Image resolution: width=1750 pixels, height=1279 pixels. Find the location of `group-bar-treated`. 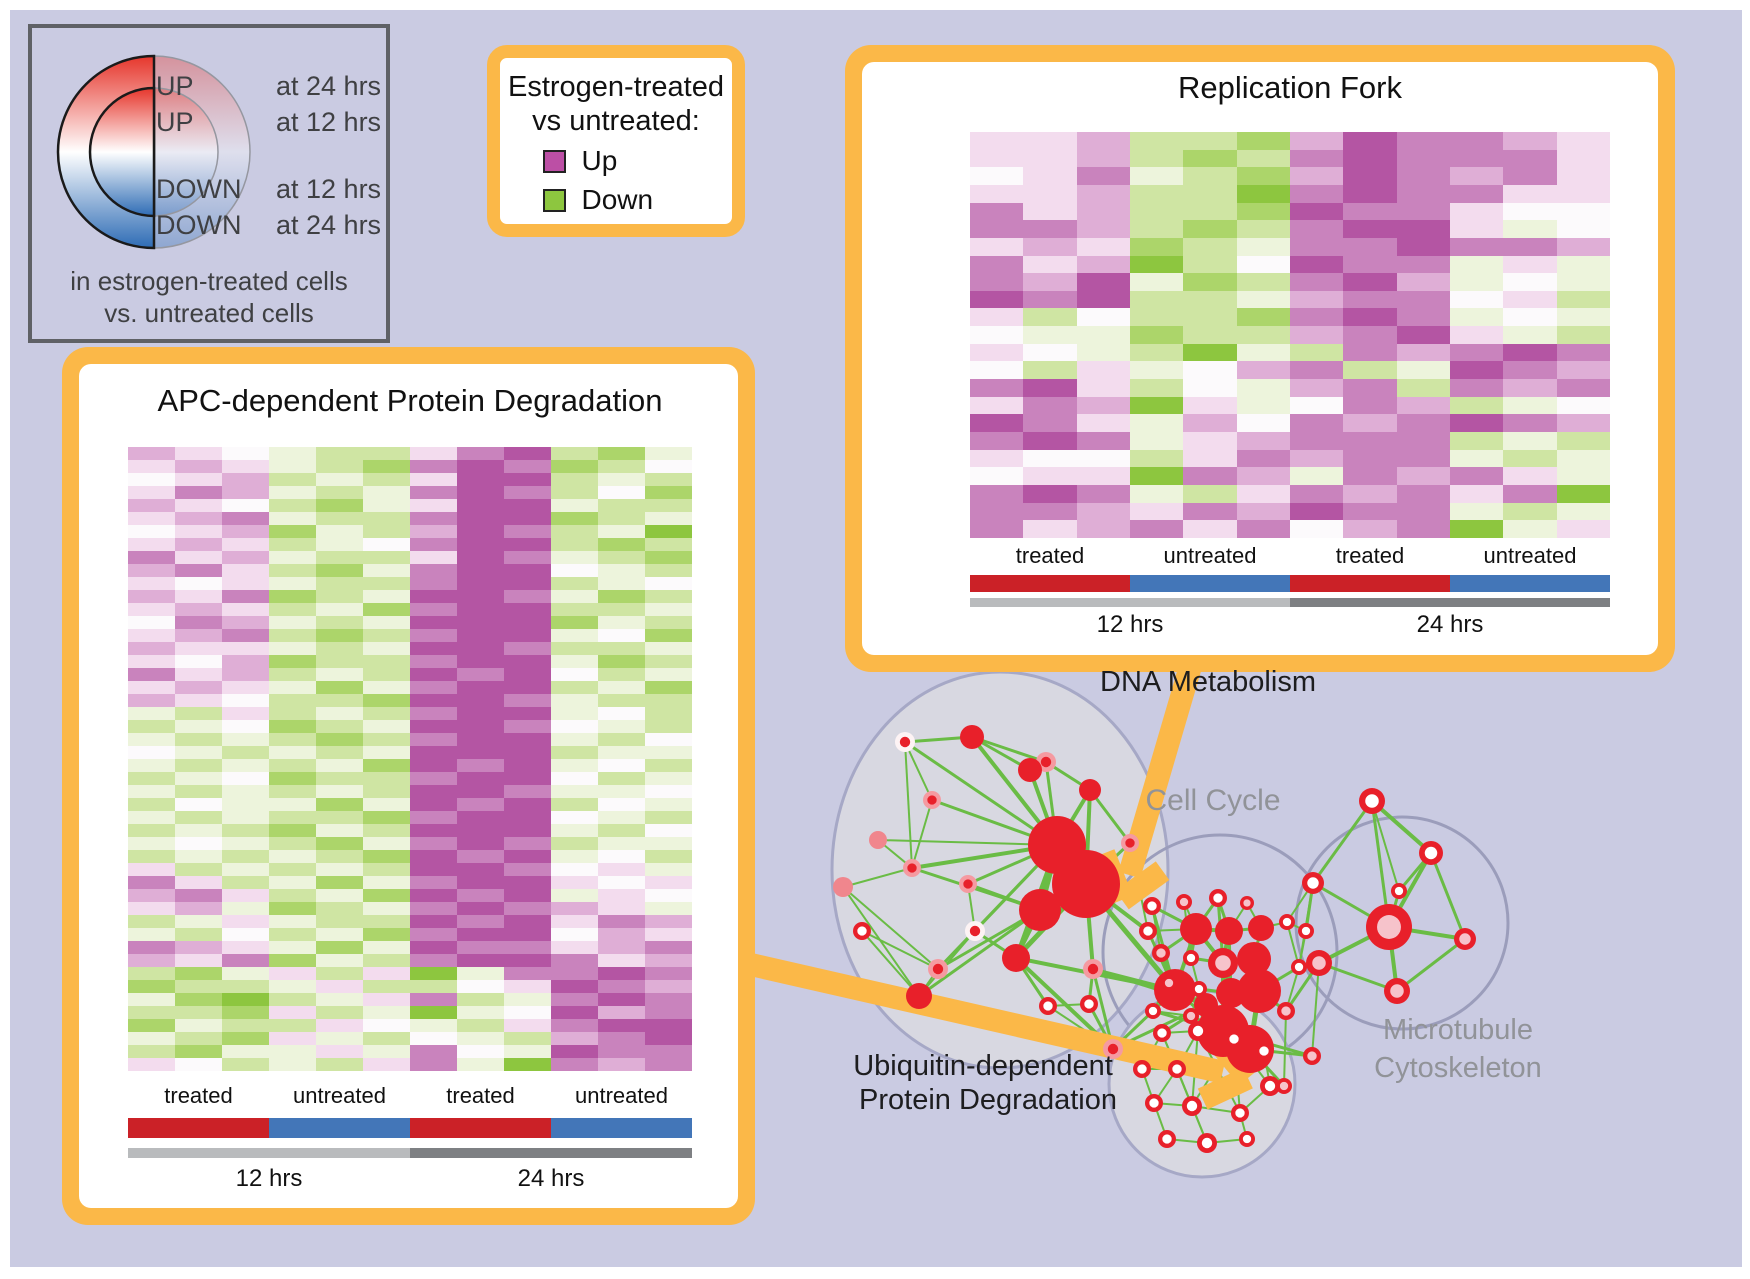

group-bar-treated is located at coordinates (198, 1128).